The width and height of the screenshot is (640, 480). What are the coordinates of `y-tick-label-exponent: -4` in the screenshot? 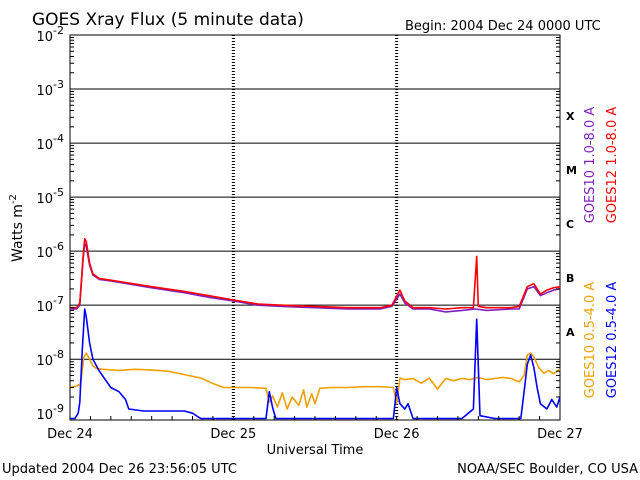 It's located at (58, 138).